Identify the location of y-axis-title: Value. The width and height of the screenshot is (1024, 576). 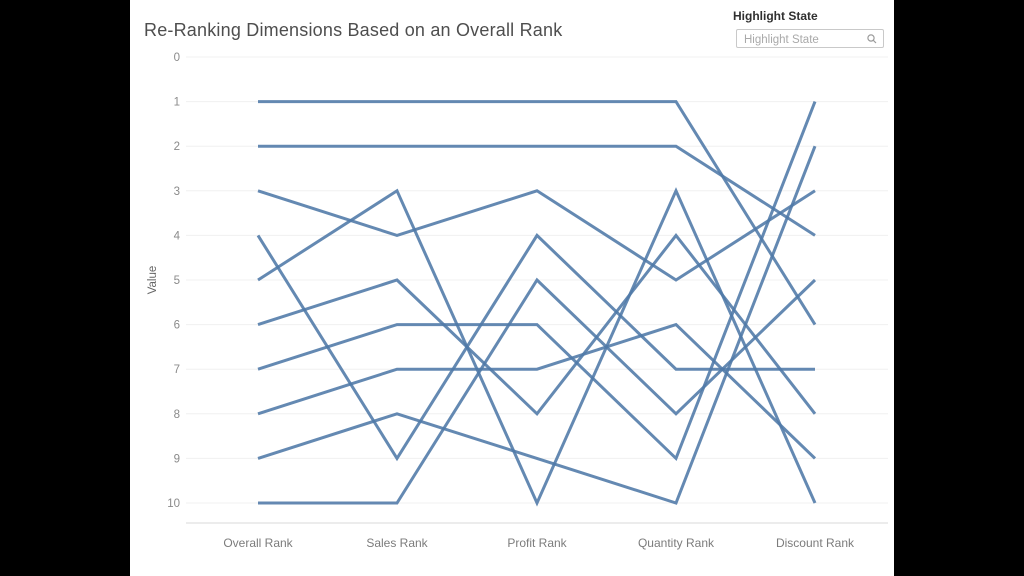
(153, 280).